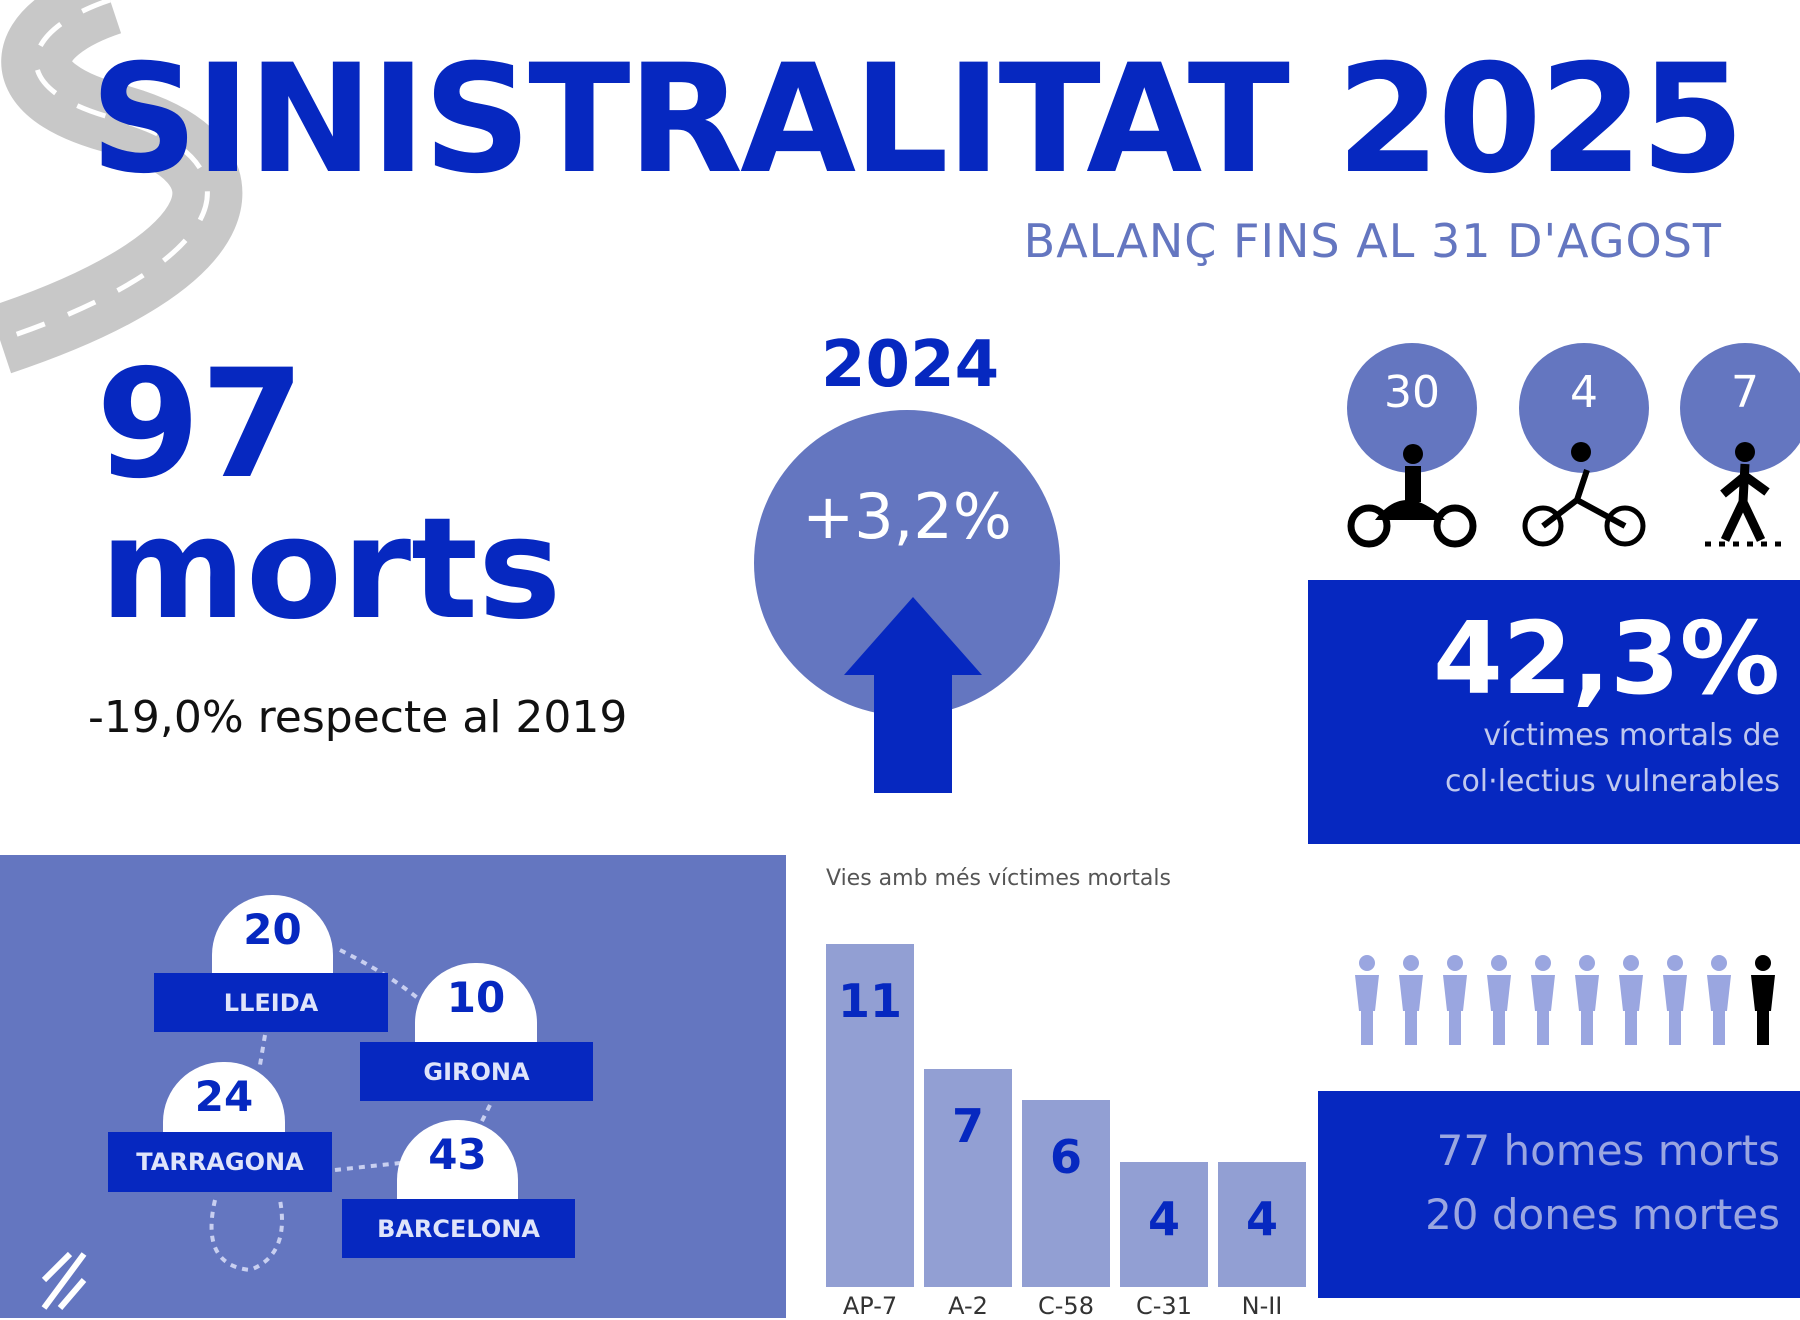 The height and width of the screenshot is (1320, 1800). Describe the element at coordinates (1565, 1000) in the screenshot. I see `gender-people-icons` at that location.